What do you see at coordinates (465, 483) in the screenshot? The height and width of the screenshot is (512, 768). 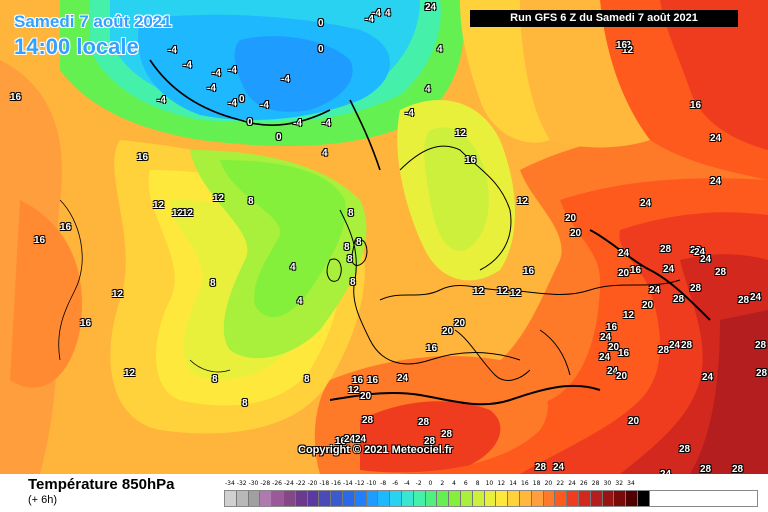 I see `color-scale-tick-label: 6` at bounding box center [465, 483].